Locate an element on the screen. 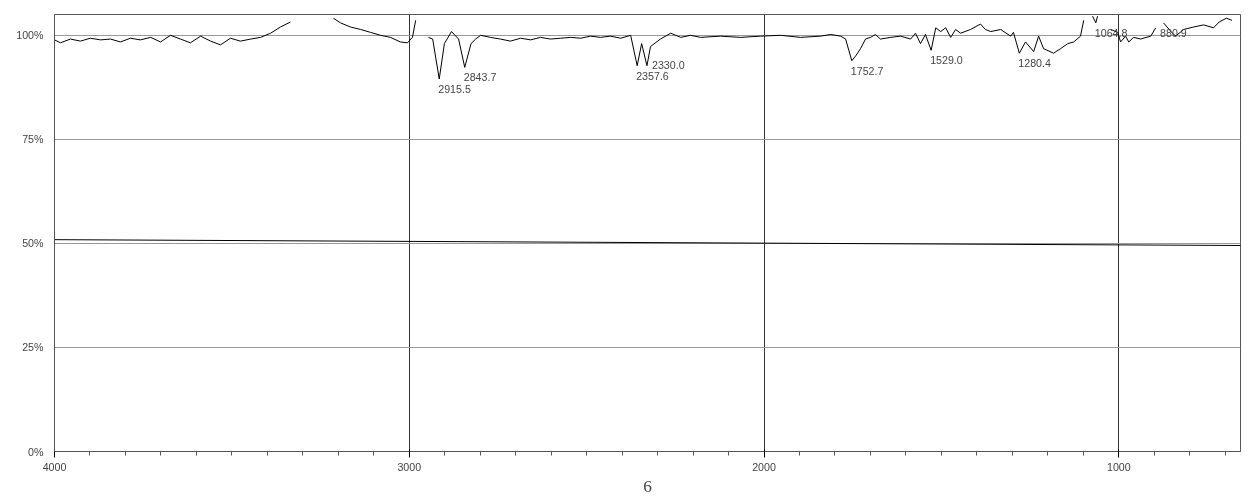  x-tick-label: 3000 is located at coordinates (409, 466).